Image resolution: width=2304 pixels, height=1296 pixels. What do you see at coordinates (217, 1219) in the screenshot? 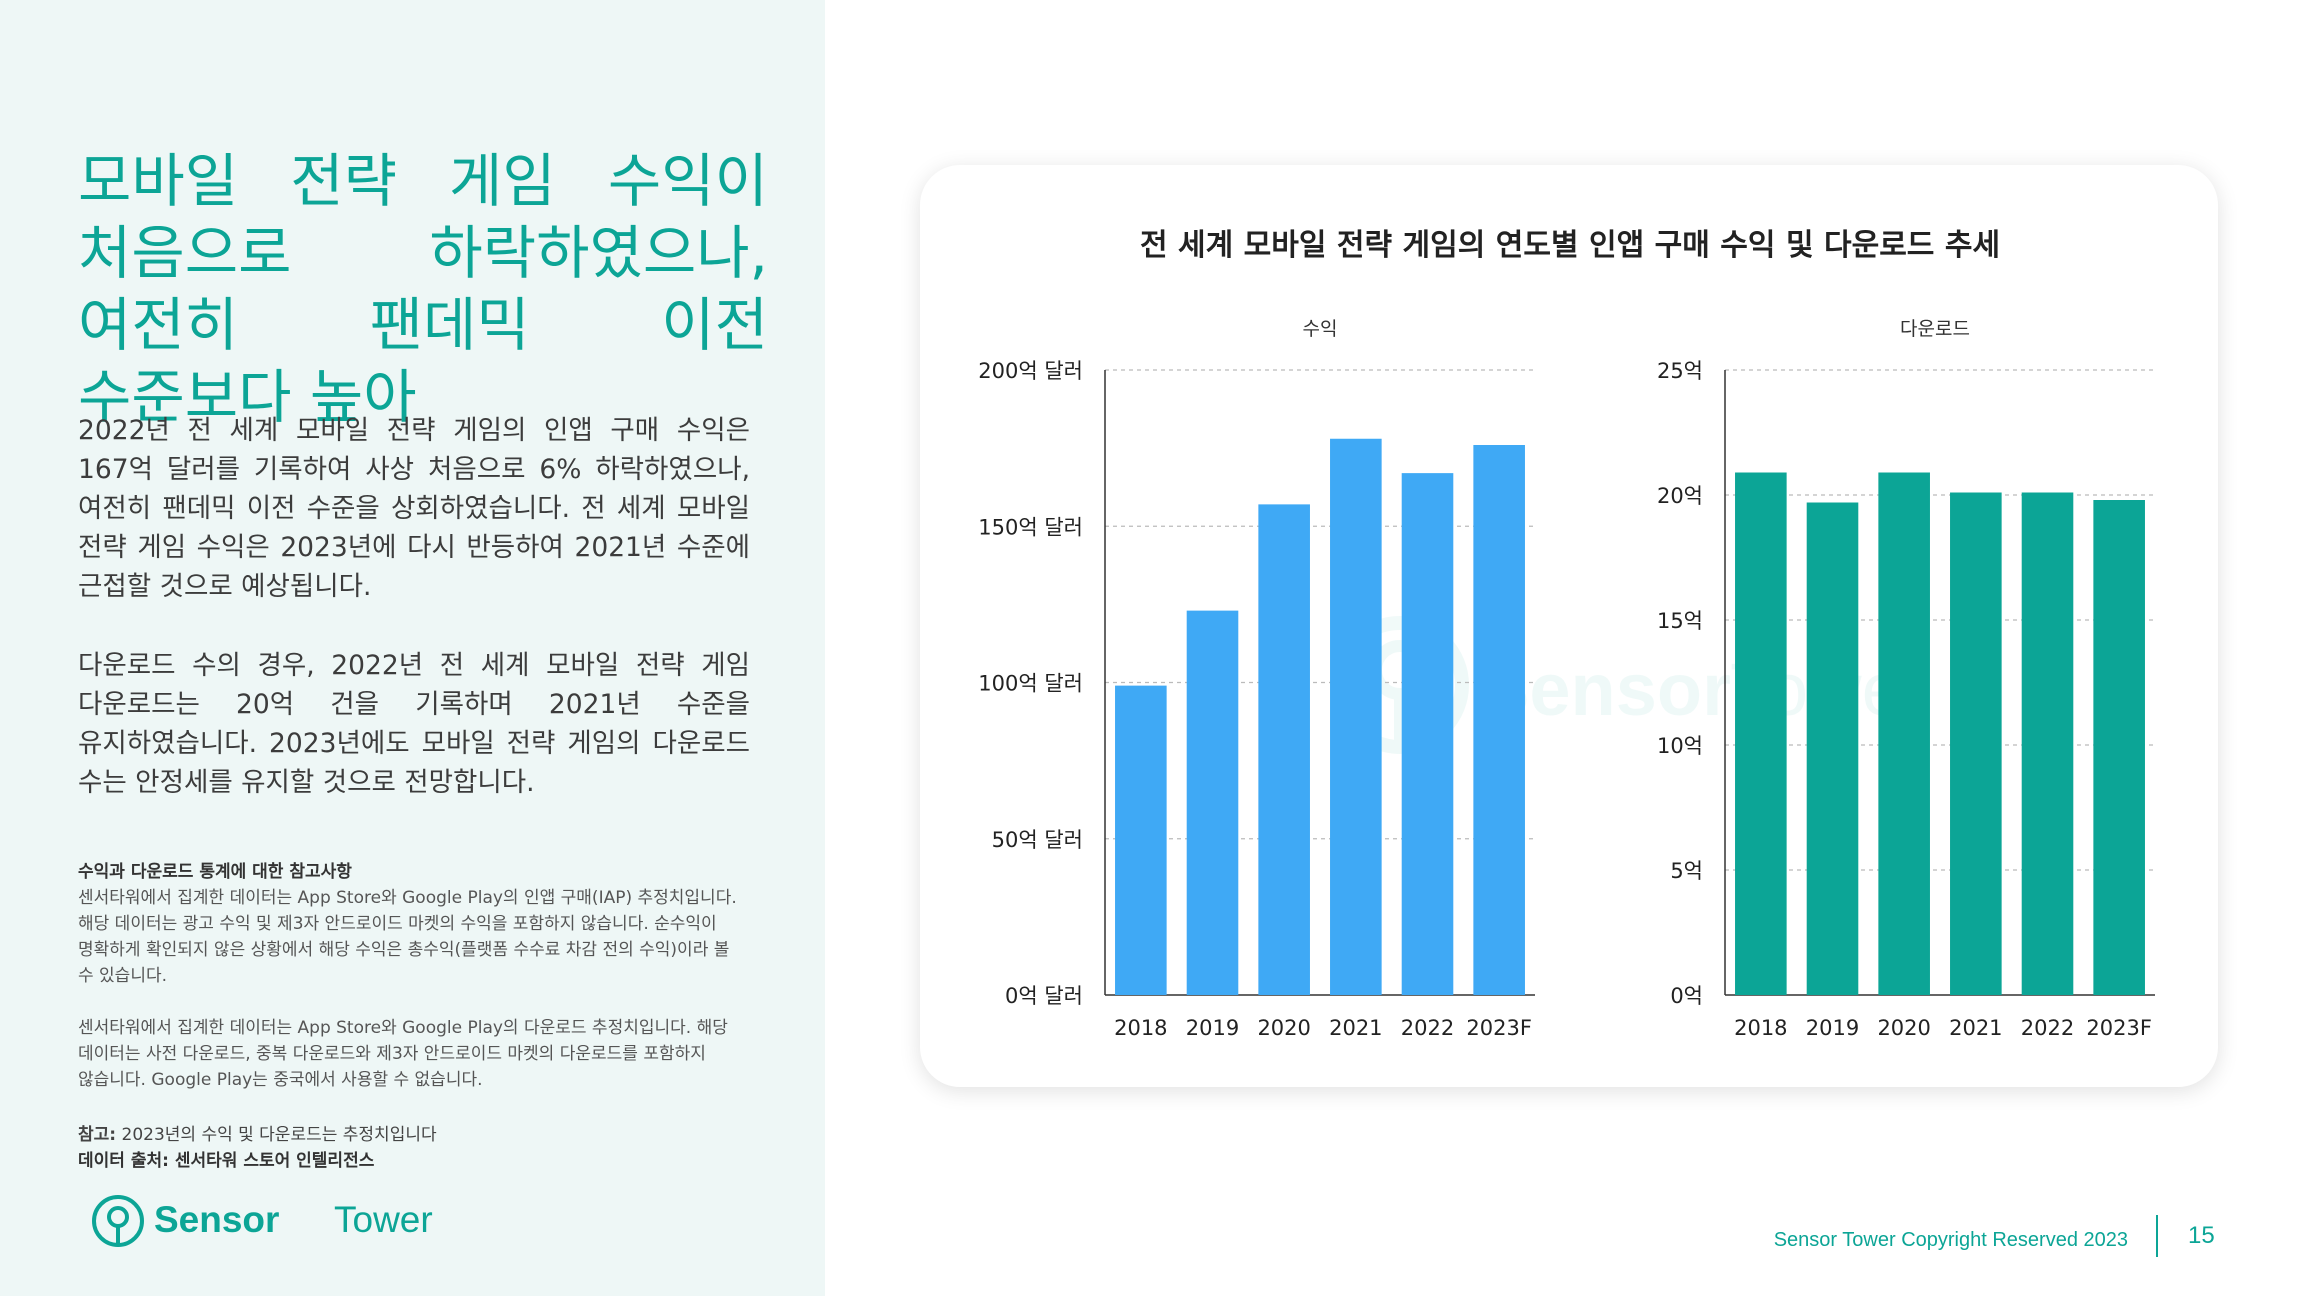
I see `brand-name-sensor: Sensor` at bounding box center [217, 1219].